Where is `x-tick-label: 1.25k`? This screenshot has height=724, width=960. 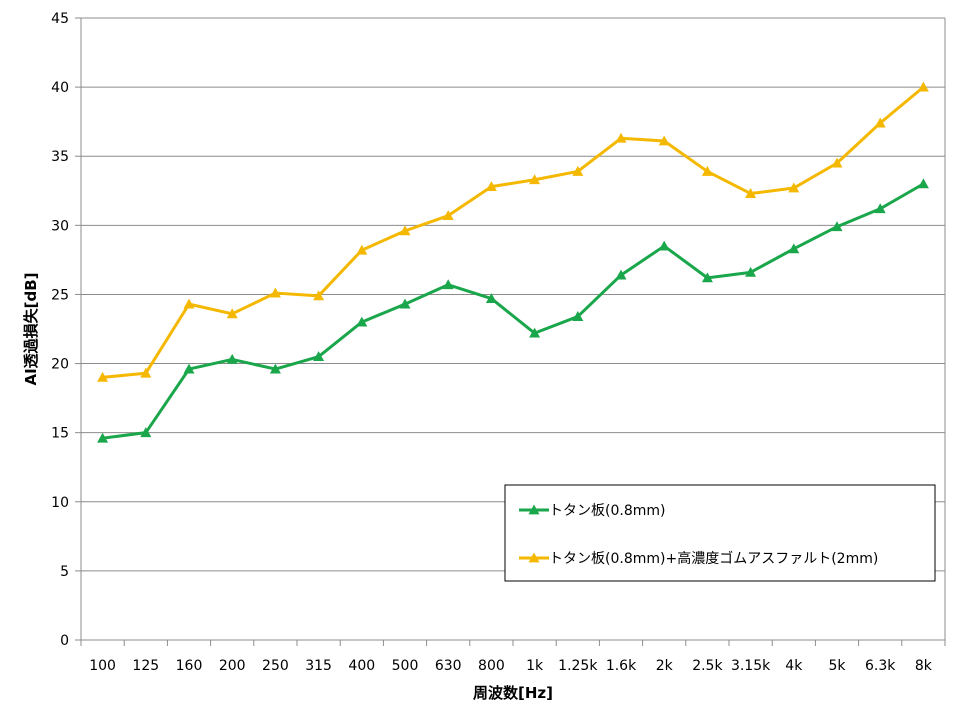 x-tick-label: 1.25k is located at coordinates (578, 666).